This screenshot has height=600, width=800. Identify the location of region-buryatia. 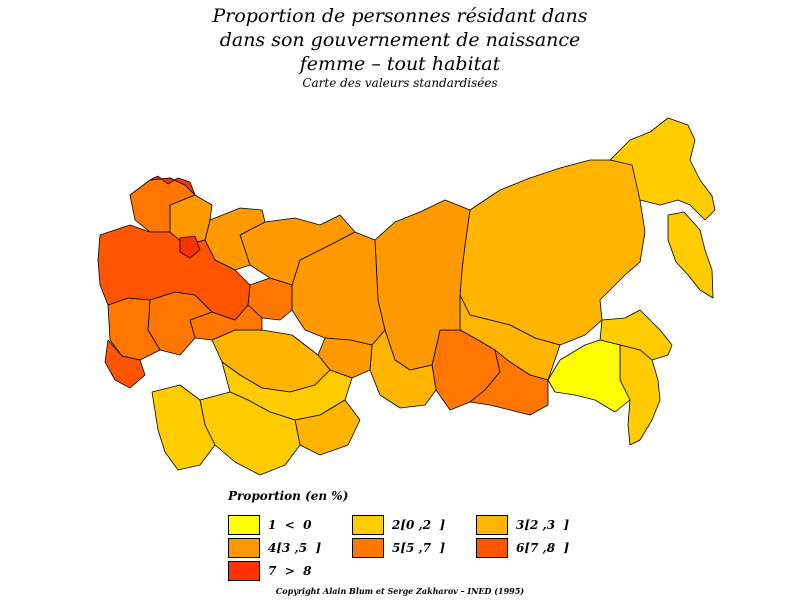
(509, 382).